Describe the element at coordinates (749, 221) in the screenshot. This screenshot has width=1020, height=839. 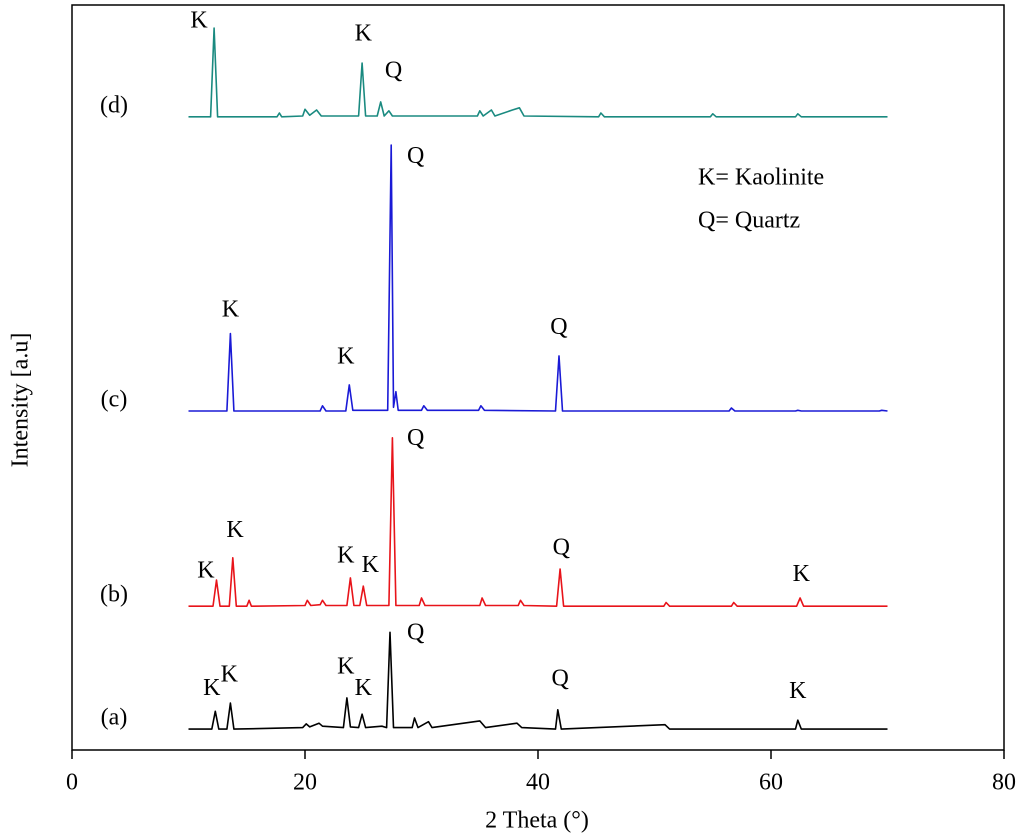
I see `legend-note: Q= Quartz` at that location.